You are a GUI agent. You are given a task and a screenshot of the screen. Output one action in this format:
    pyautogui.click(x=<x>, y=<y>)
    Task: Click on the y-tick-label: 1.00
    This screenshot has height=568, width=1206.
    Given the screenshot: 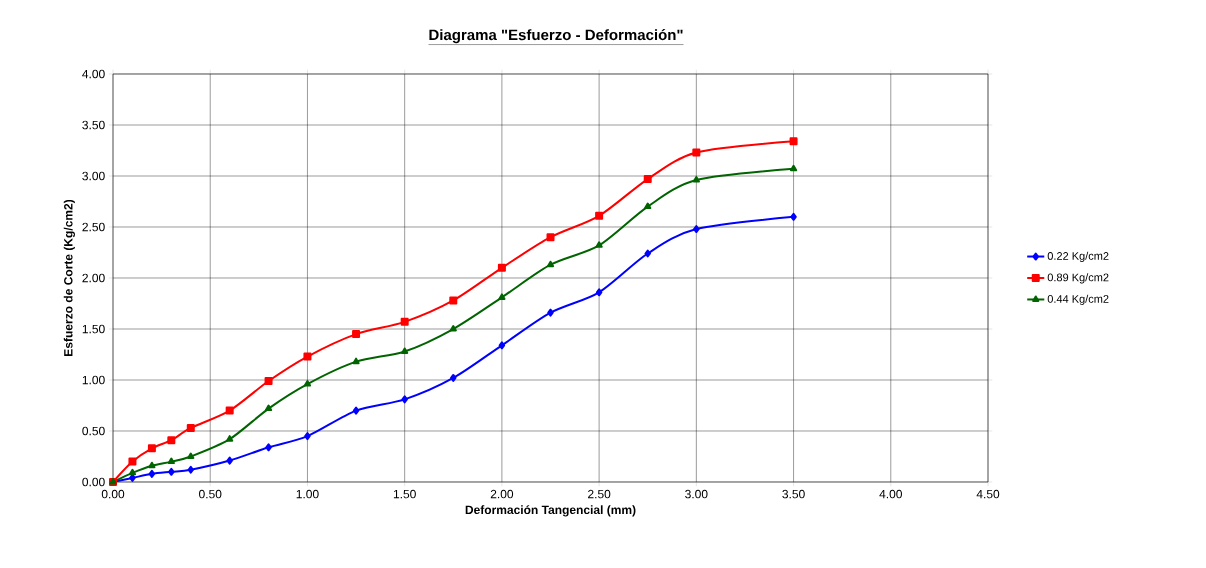 What is the action you would take?
    pyautogui.click(x=93, y=380)
    